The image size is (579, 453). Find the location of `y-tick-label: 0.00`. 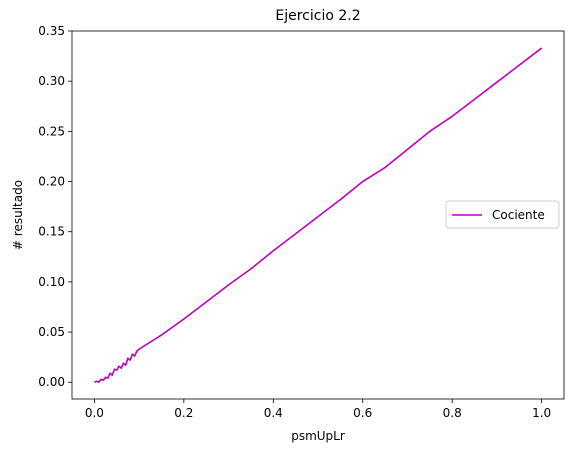

y-tick-label: 0.00 is located at coordinates (51, 382).